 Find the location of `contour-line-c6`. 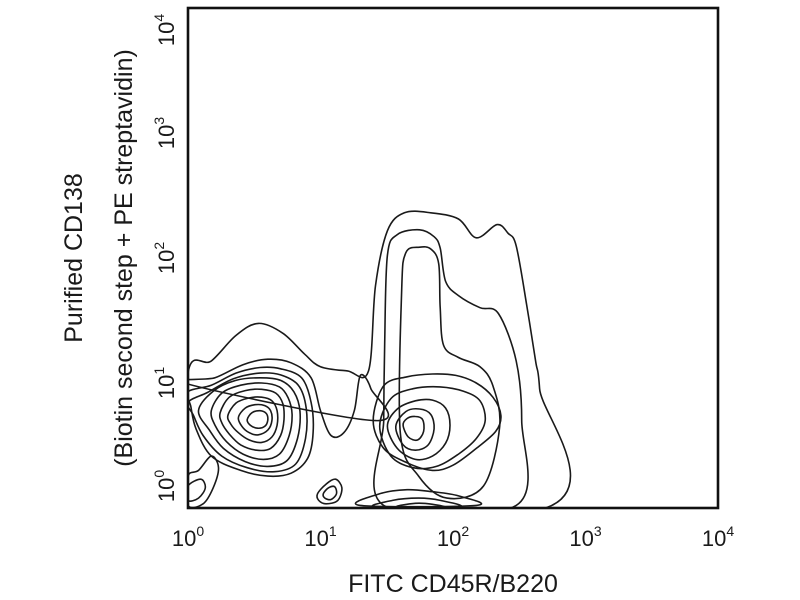

contour-line-c6 is located at coordinates (418, 429).